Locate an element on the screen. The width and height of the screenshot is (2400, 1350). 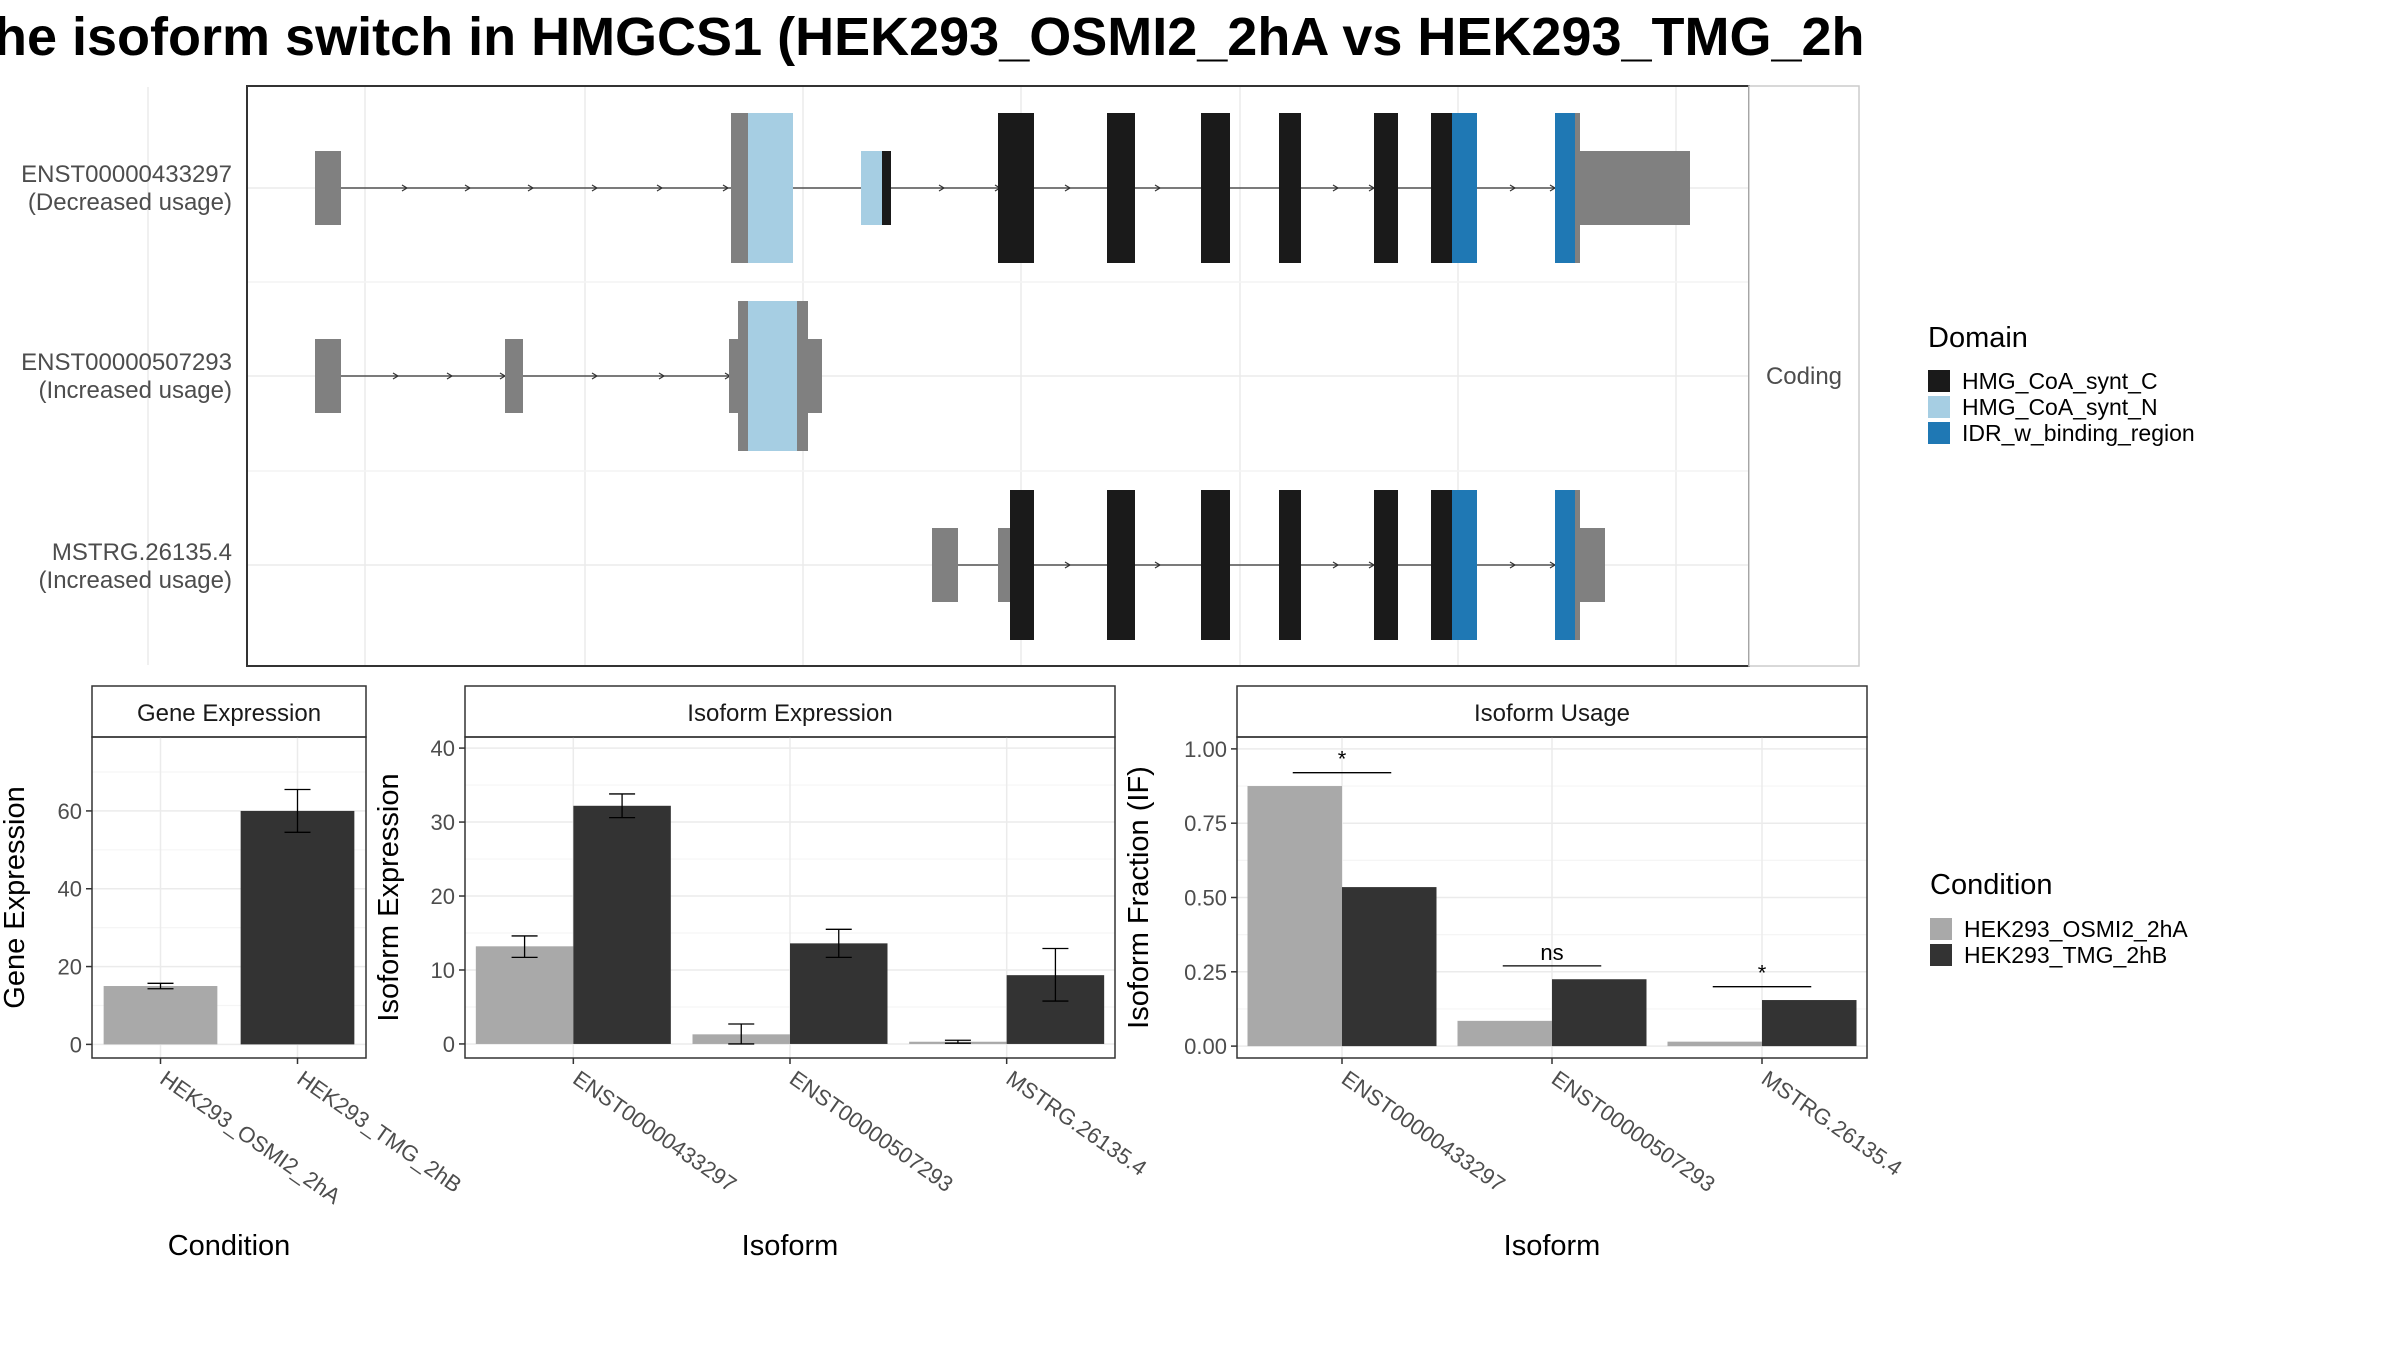
legend-label: HMG_CoA_synt_N is located at coordinates (2060, 407).